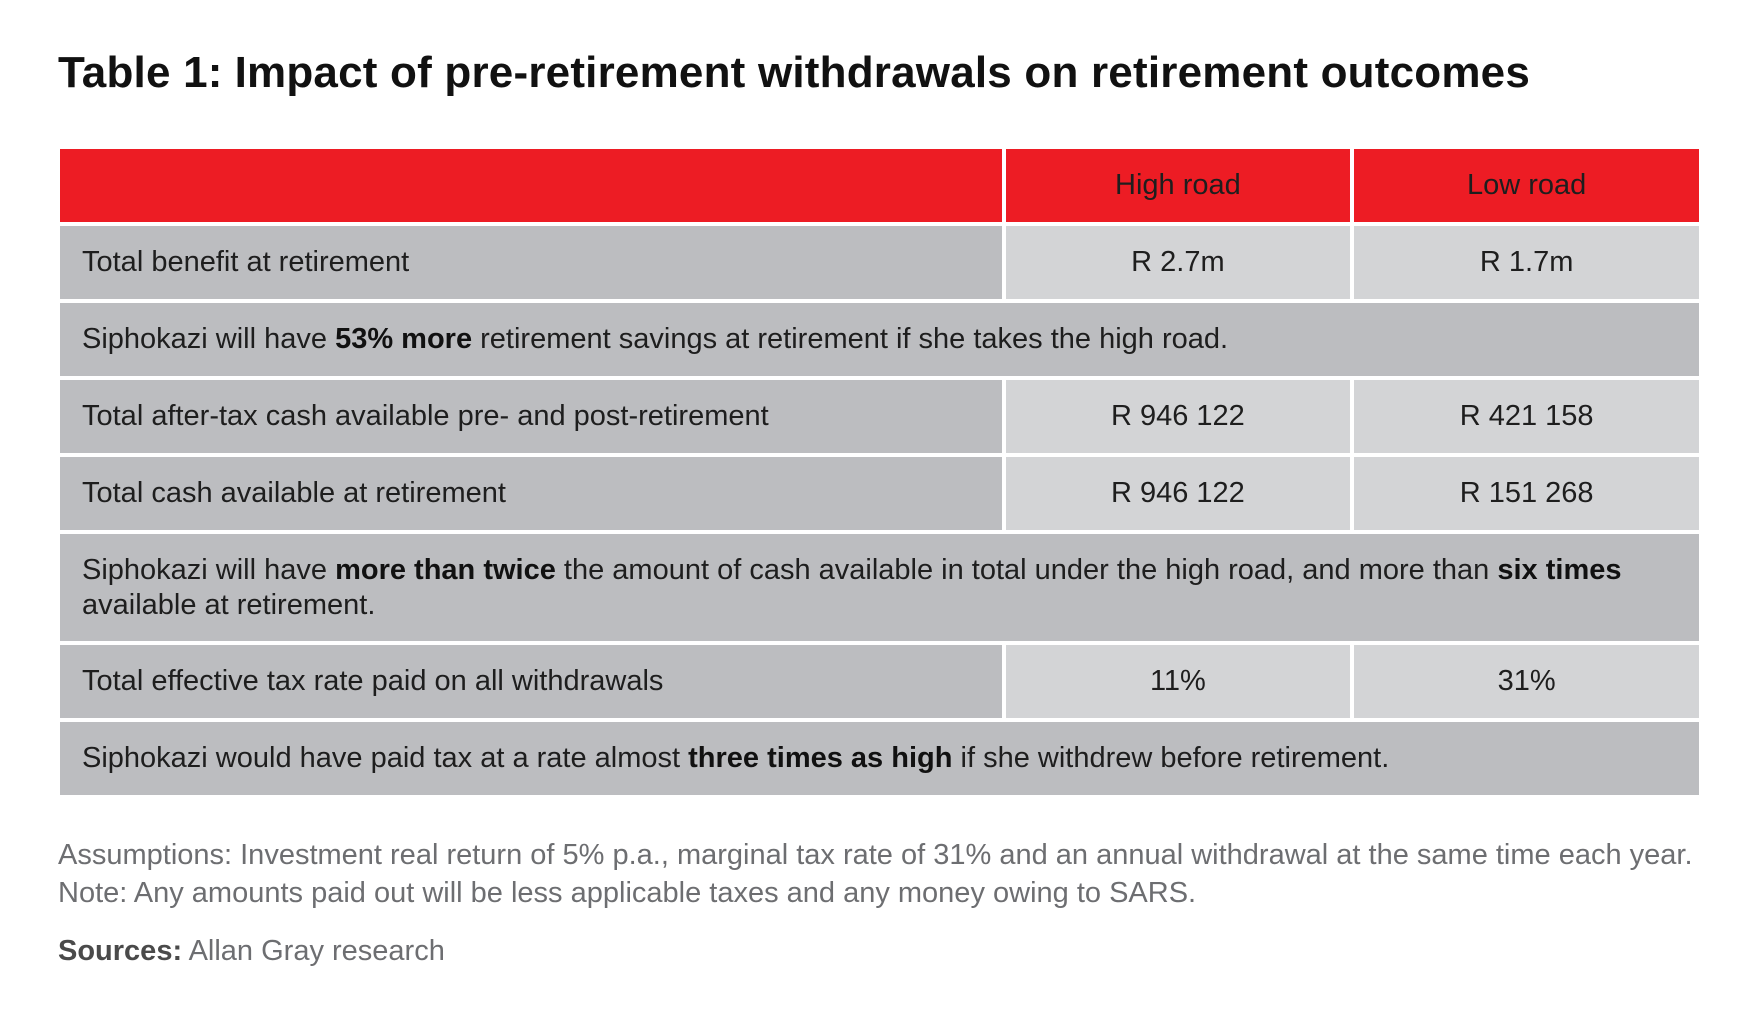 This screenshot has width=1758, height=1017. What do you see at coordinates (140, 72) in the screenshot?
I see `table-number: Table 1:` at bounding box center [140, 72].